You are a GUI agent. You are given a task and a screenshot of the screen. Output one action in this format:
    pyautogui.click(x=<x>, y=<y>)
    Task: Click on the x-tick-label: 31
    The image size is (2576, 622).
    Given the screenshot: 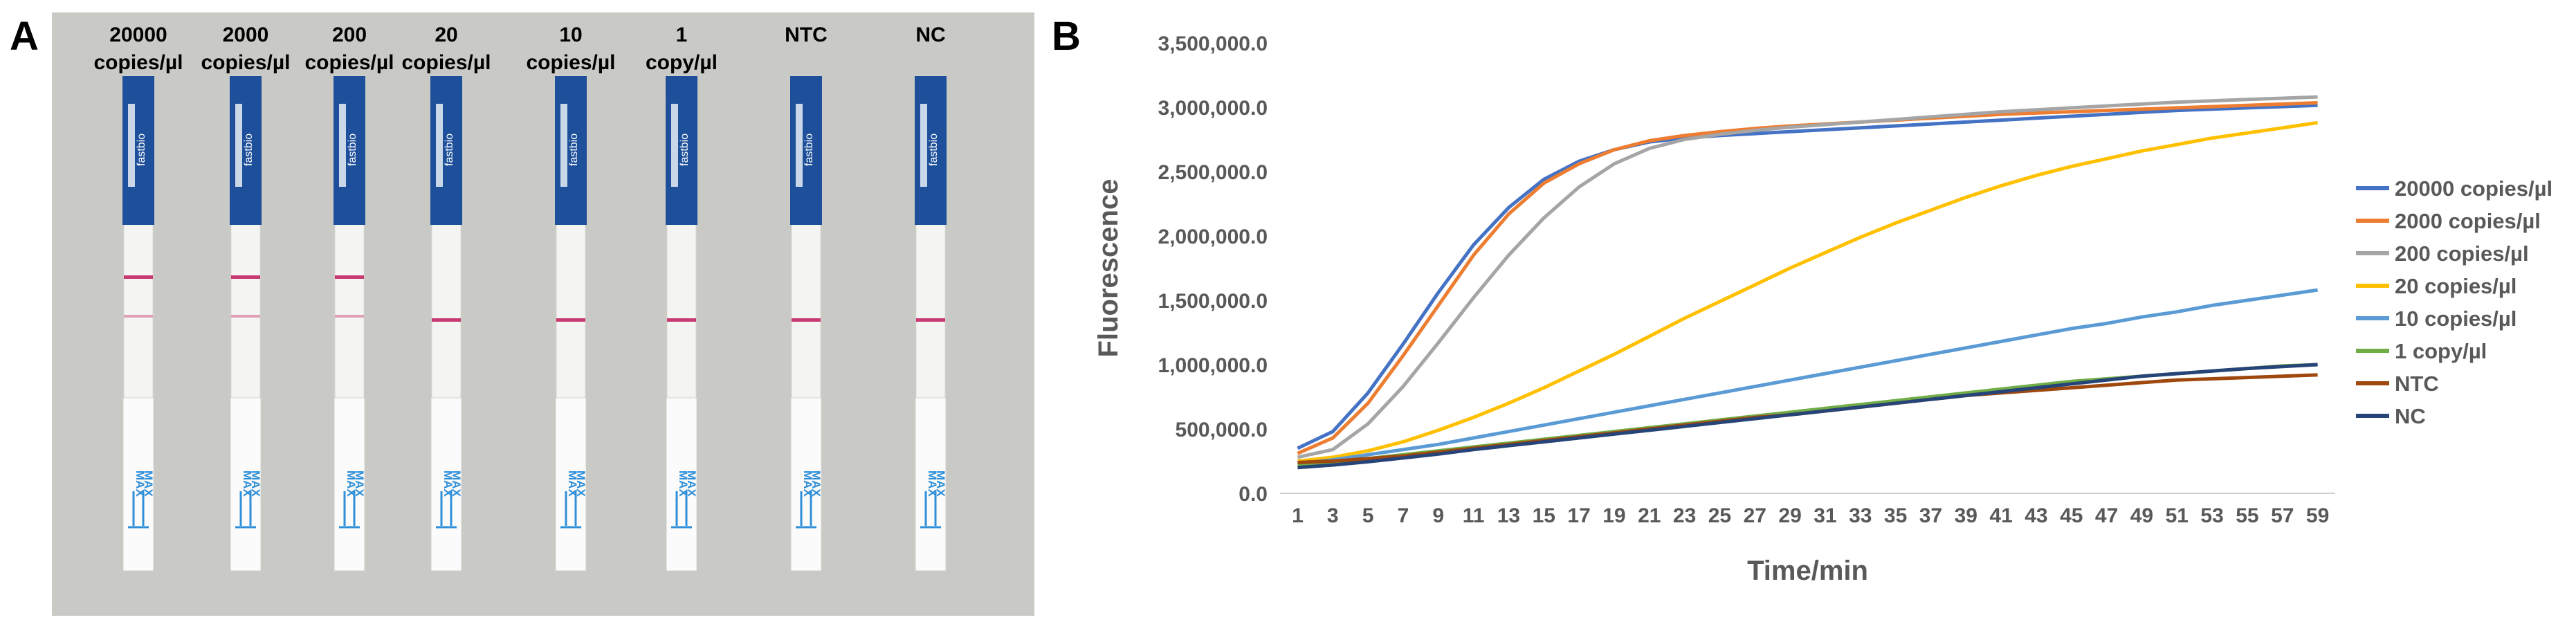 What is the action you would take?
    pyautogui.click(x=1825, y=516)
    